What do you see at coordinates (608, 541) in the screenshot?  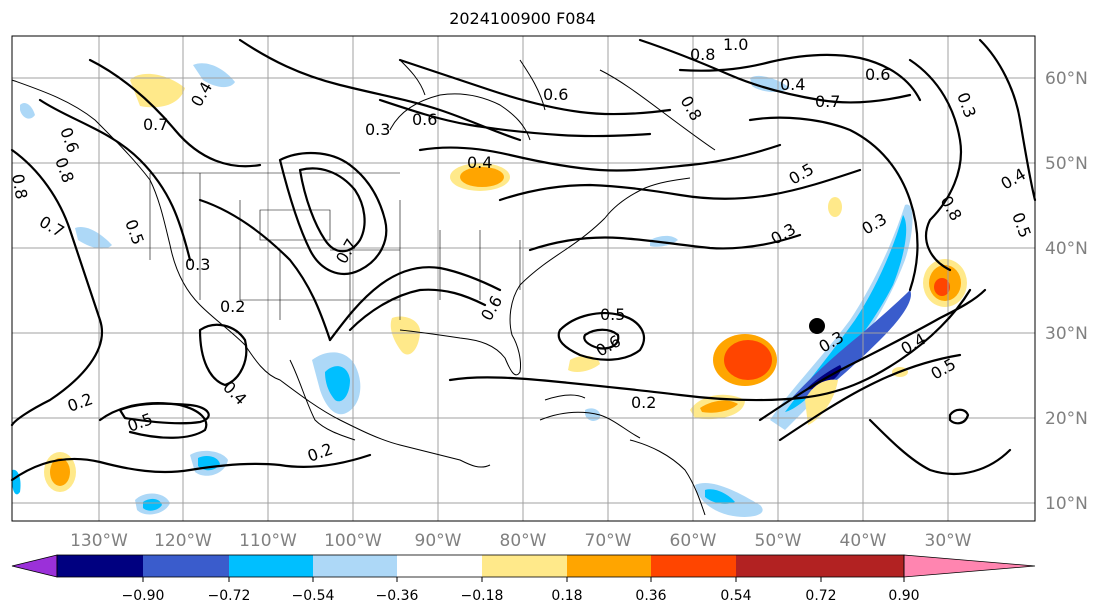 I see `lon-label: 70°W` at bounding box center [608, 541].